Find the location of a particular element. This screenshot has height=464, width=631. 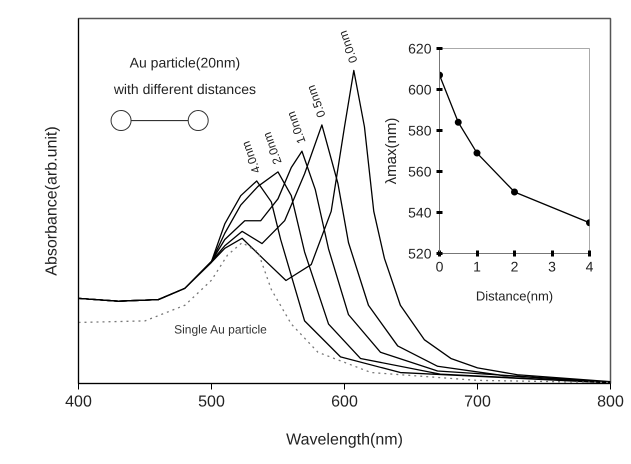

text: 0.0nm is located at coordinates (348, 46).